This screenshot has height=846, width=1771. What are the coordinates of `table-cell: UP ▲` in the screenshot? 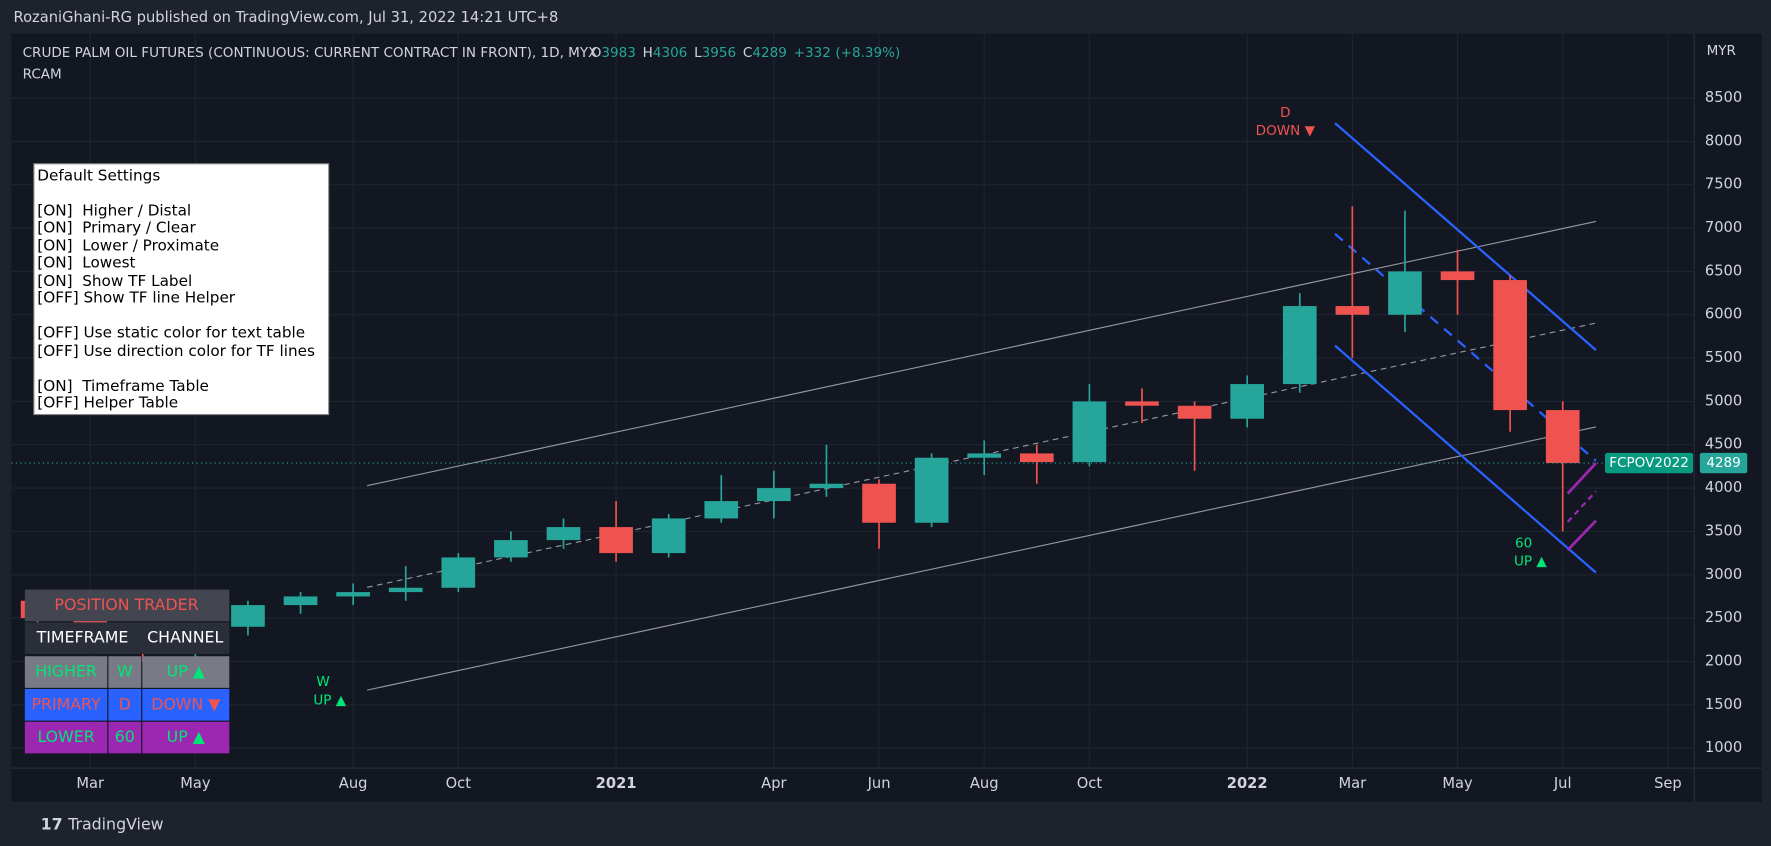 It's located at (186, 671).